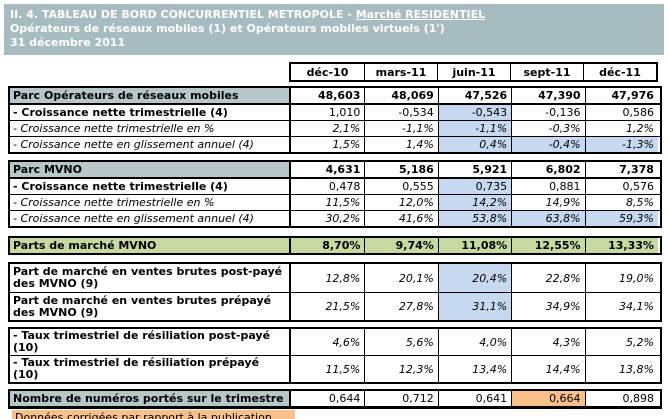  Describe the element at coordinates (420, 14) in the screenshot. I see `report-title-market: Marché RESIDENTIEL` at that location.